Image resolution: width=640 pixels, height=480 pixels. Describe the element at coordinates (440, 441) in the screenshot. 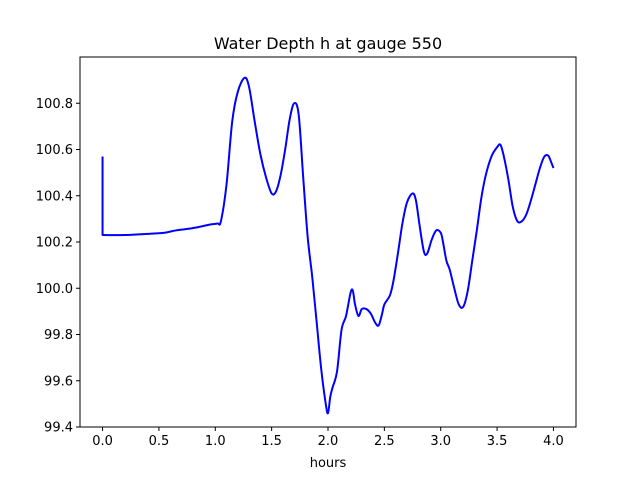

I see `x-tick-label: 3.0` at that location.